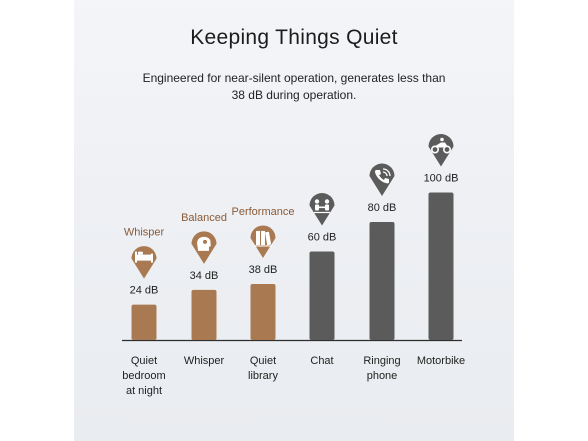  Describe the element at coordinates (144, 391) in the screenshot. I see `category-label: at night` at that location.